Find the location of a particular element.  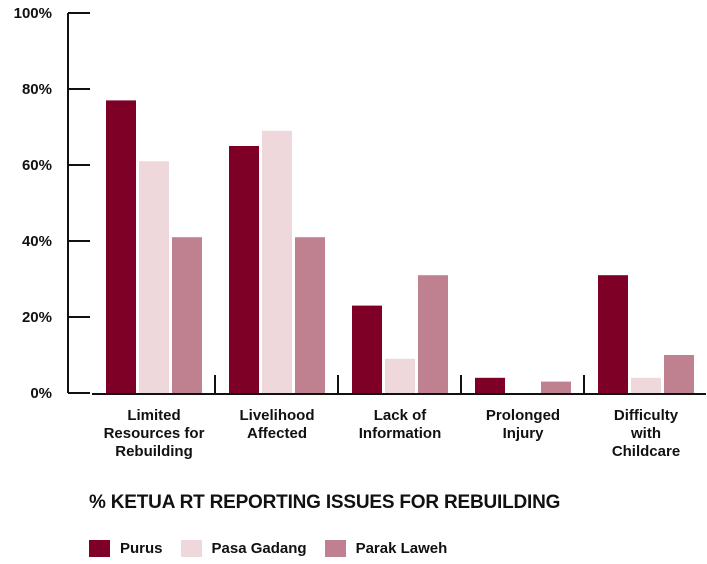

legend-label: Purus is located at coordinates (141, 548).